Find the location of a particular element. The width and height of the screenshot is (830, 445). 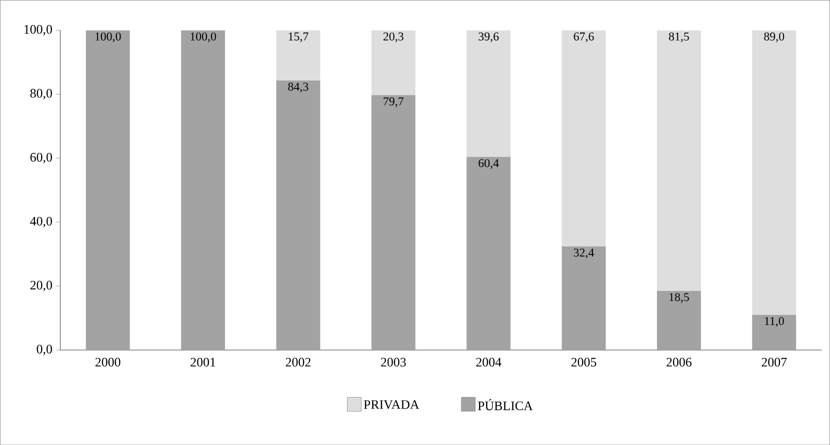

x-tick-label: 2006 is located at coordinates (679, 362).